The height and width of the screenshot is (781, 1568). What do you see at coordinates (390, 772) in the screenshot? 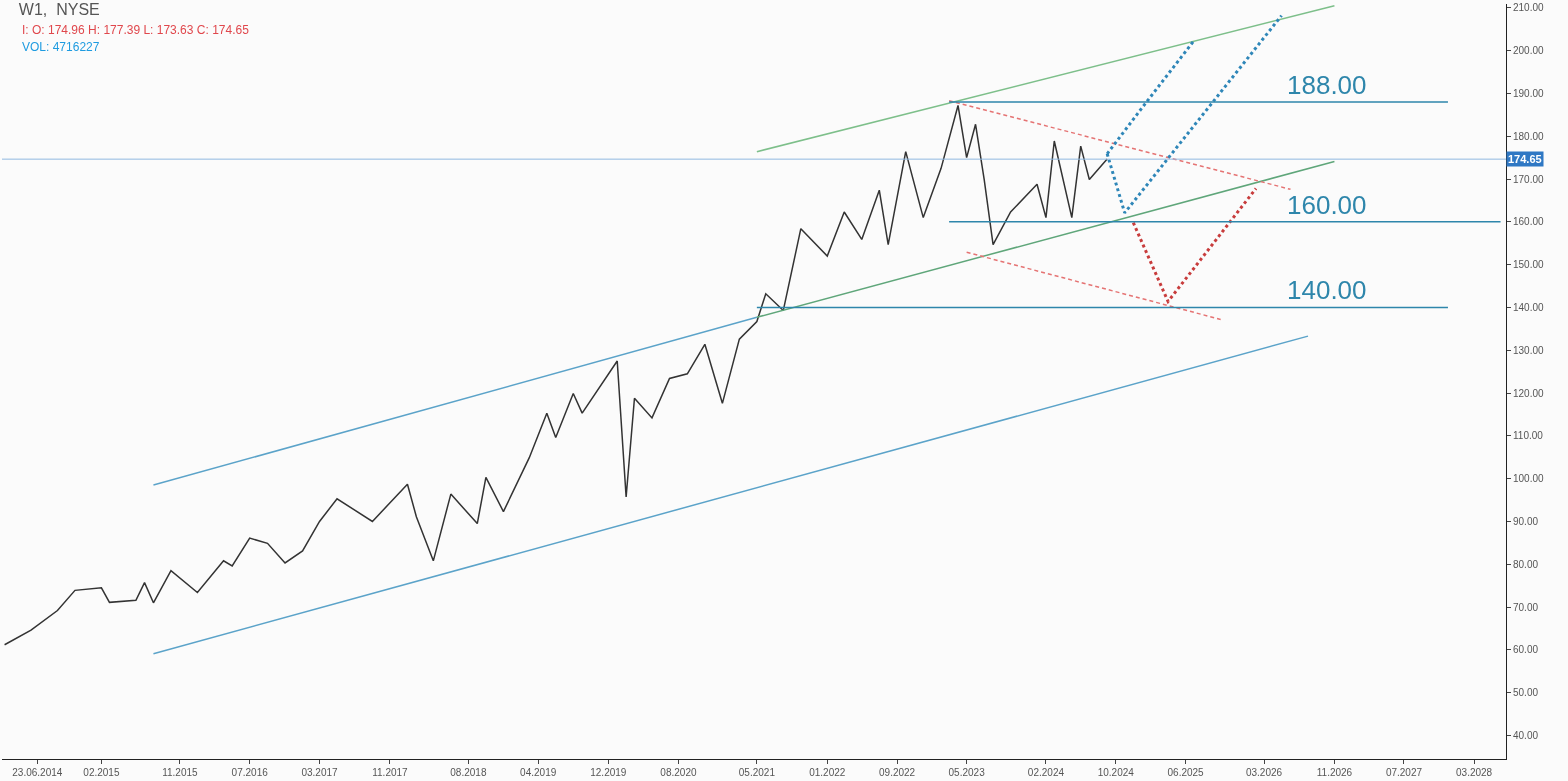
I see `x-tick-label: 11.2017` at bounding box center [390, 772].